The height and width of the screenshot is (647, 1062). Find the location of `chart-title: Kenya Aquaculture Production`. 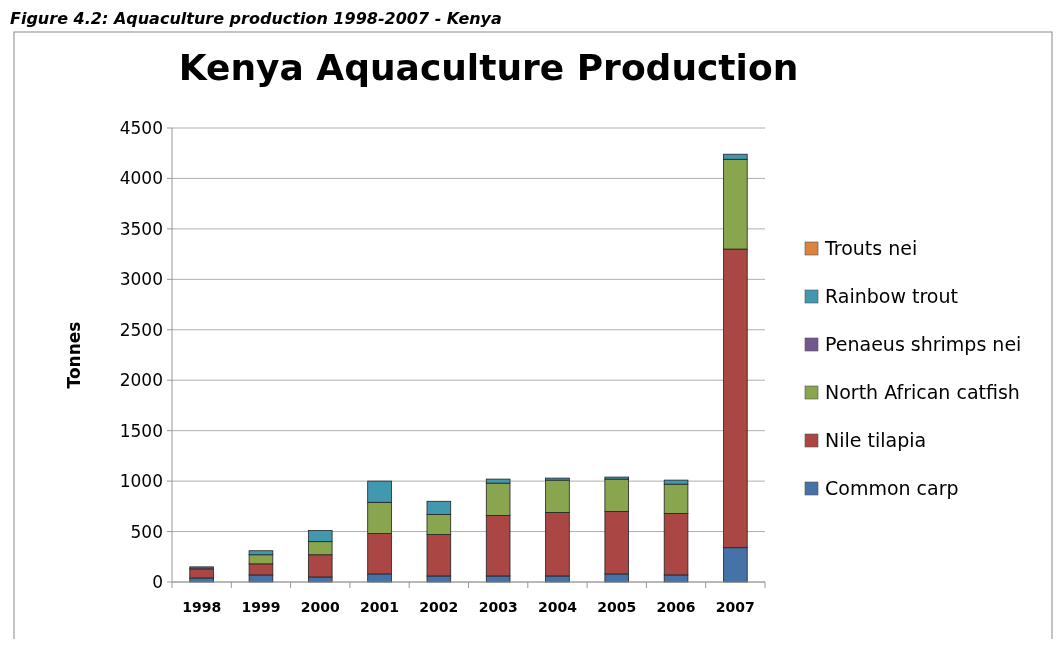

chart-title: Kenya Aquaculture Production is located at coordinates (488, 67).